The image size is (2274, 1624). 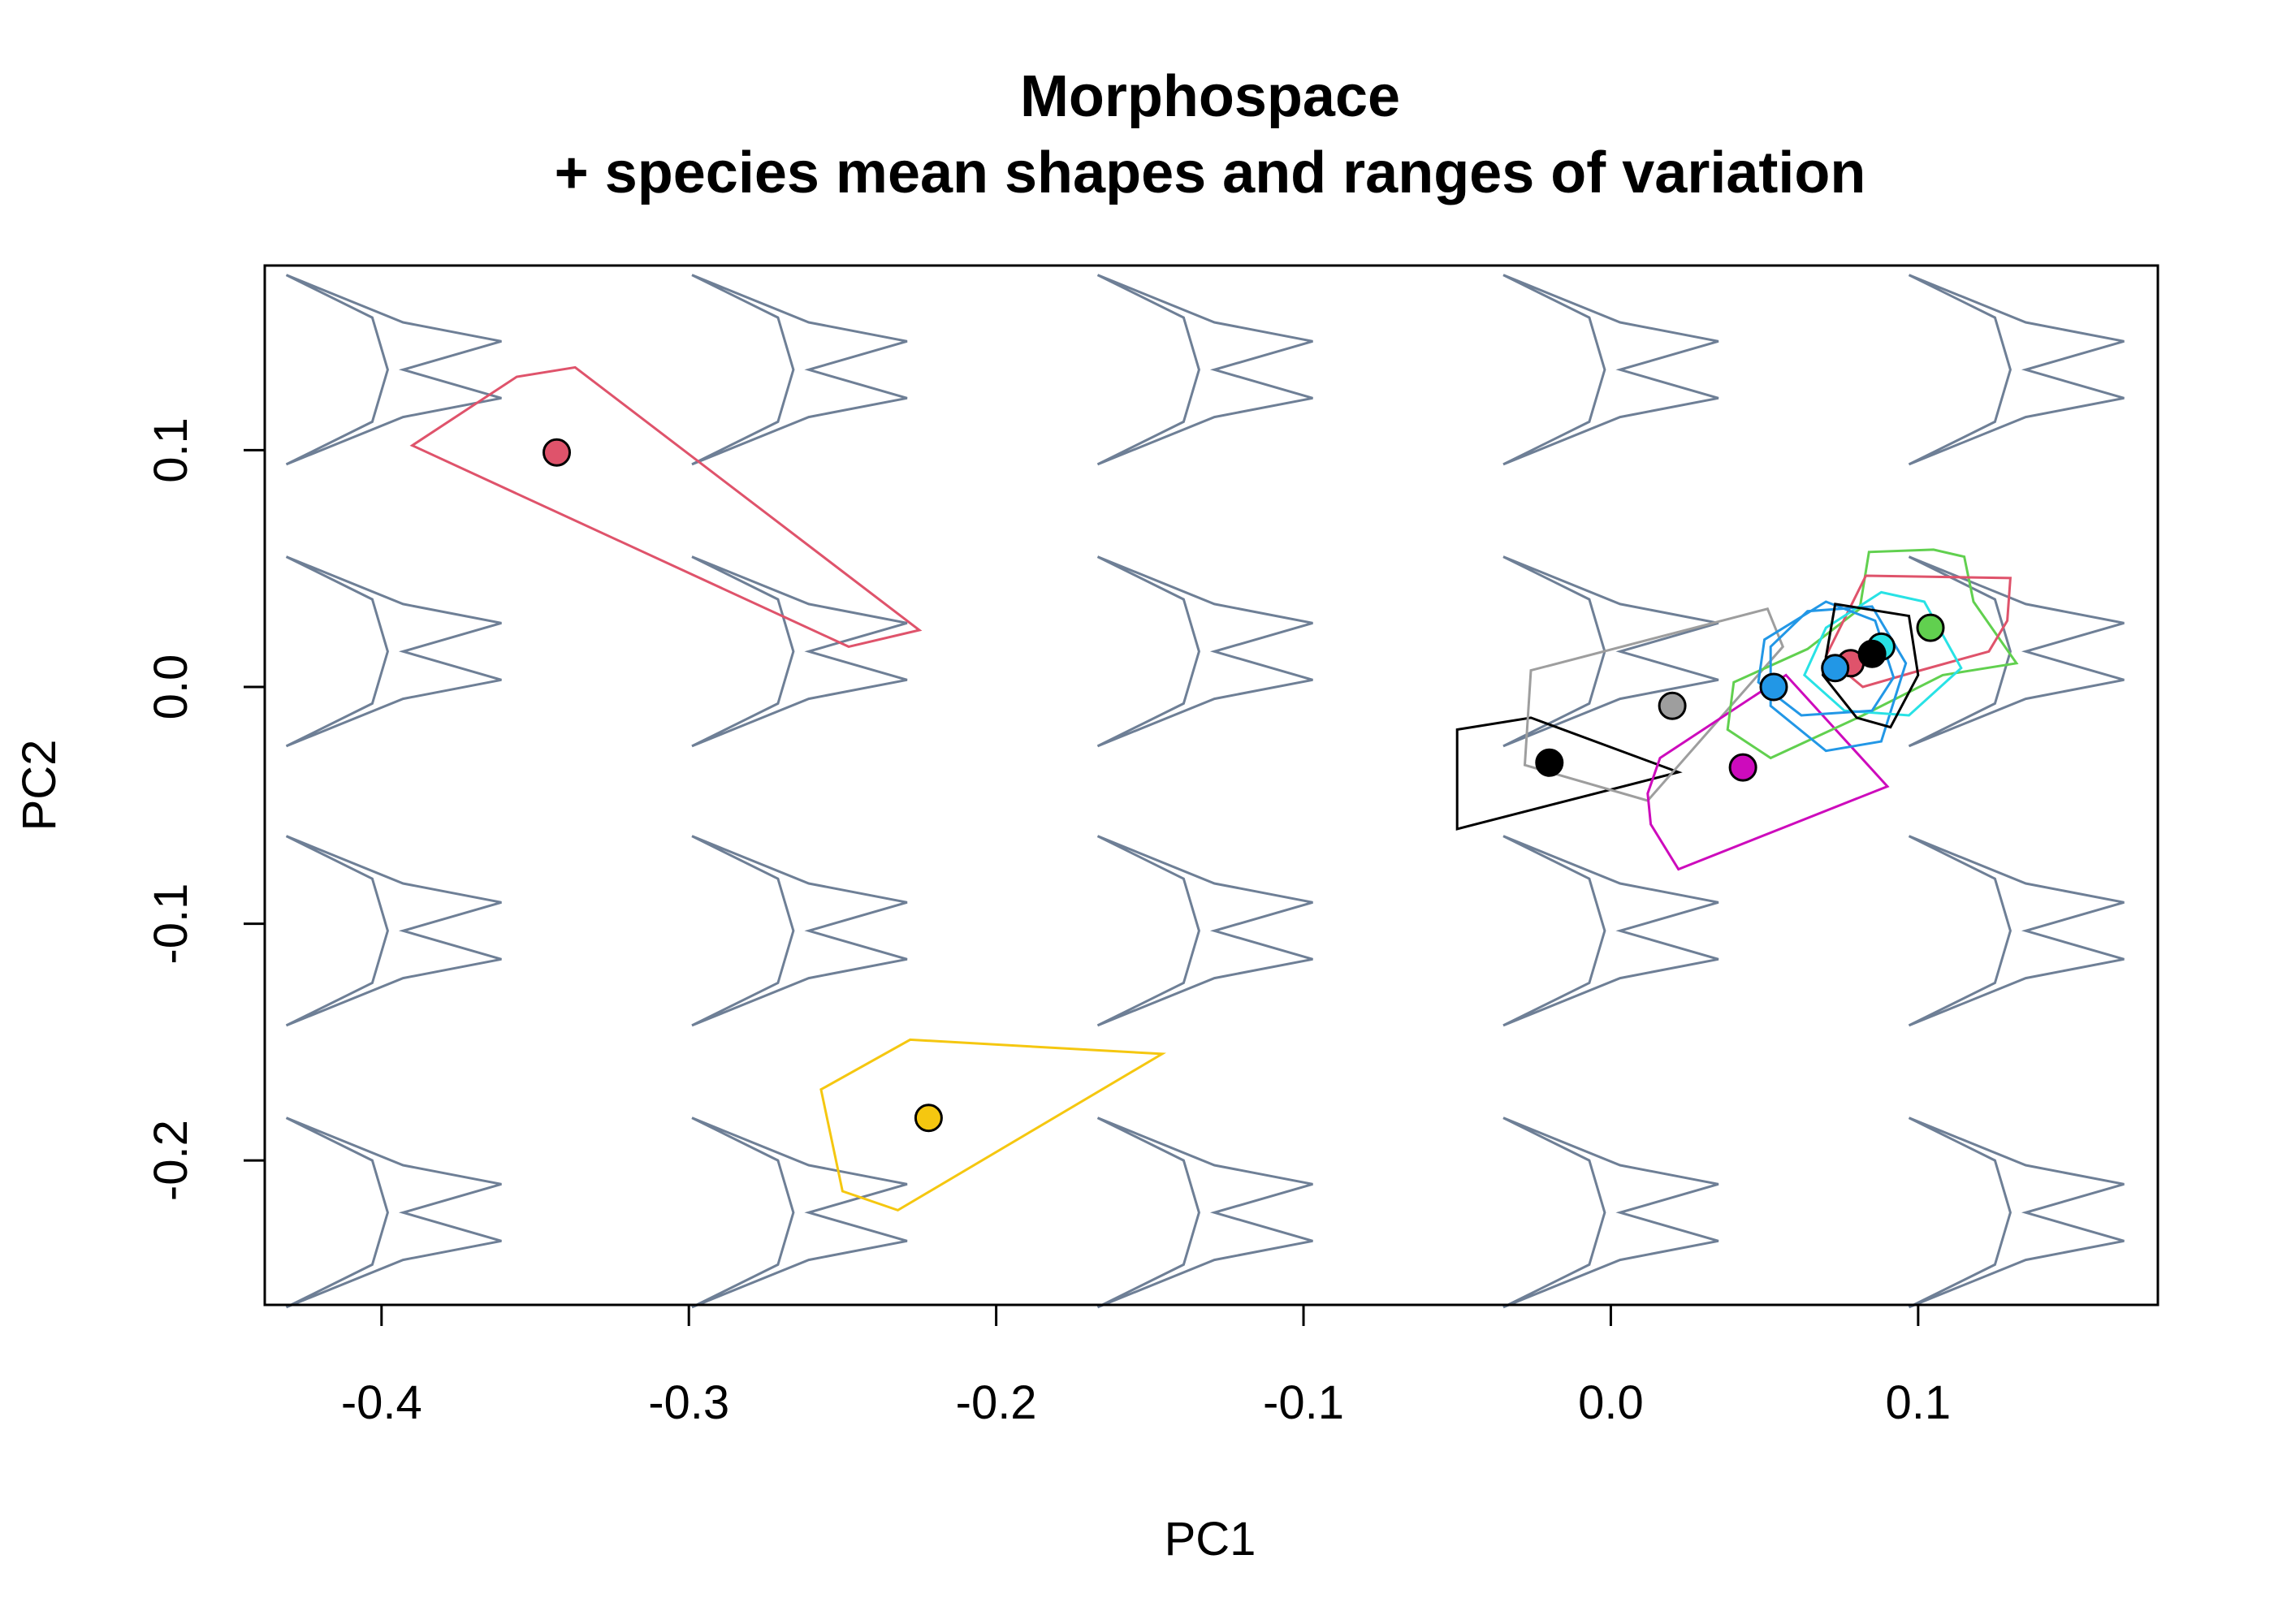 I want to click on x-axis: -0.4 -0.3 -0.2 -0.1 0.0 0.1, so click(x=1146, y=1366).